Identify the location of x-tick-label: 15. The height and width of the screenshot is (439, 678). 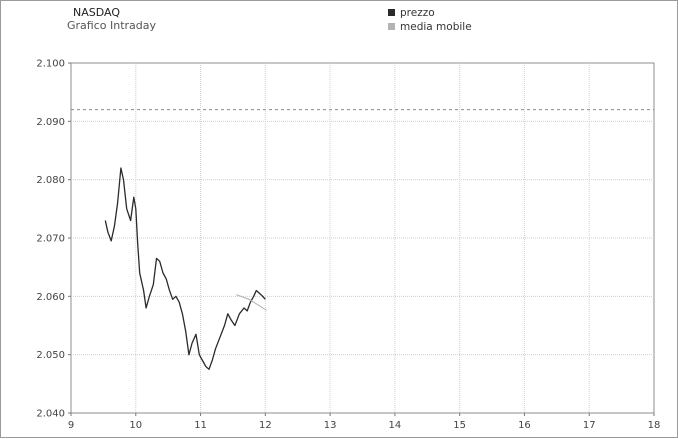
(459, 425).